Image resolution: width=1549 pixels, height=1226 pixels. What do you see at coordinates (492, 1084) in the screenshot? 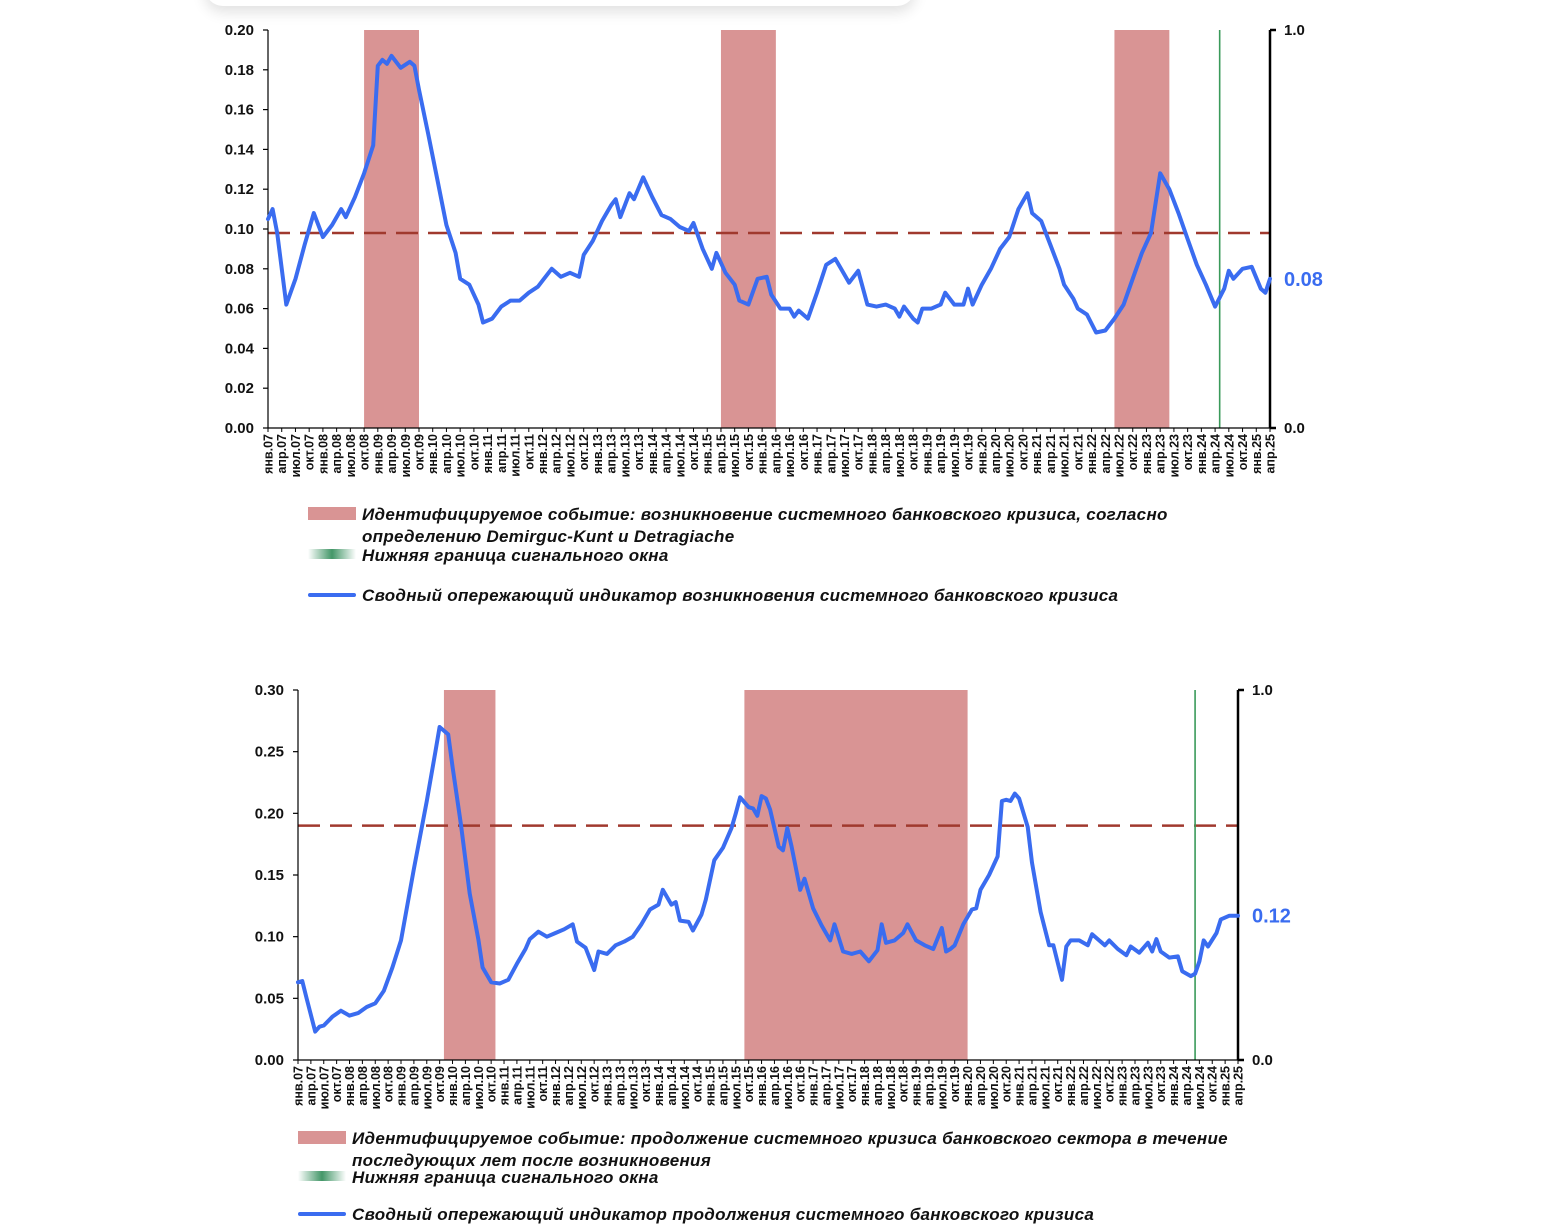
I see `chart-2-x-tick-label-15: окт.10` at bounding box center [492, 1084].